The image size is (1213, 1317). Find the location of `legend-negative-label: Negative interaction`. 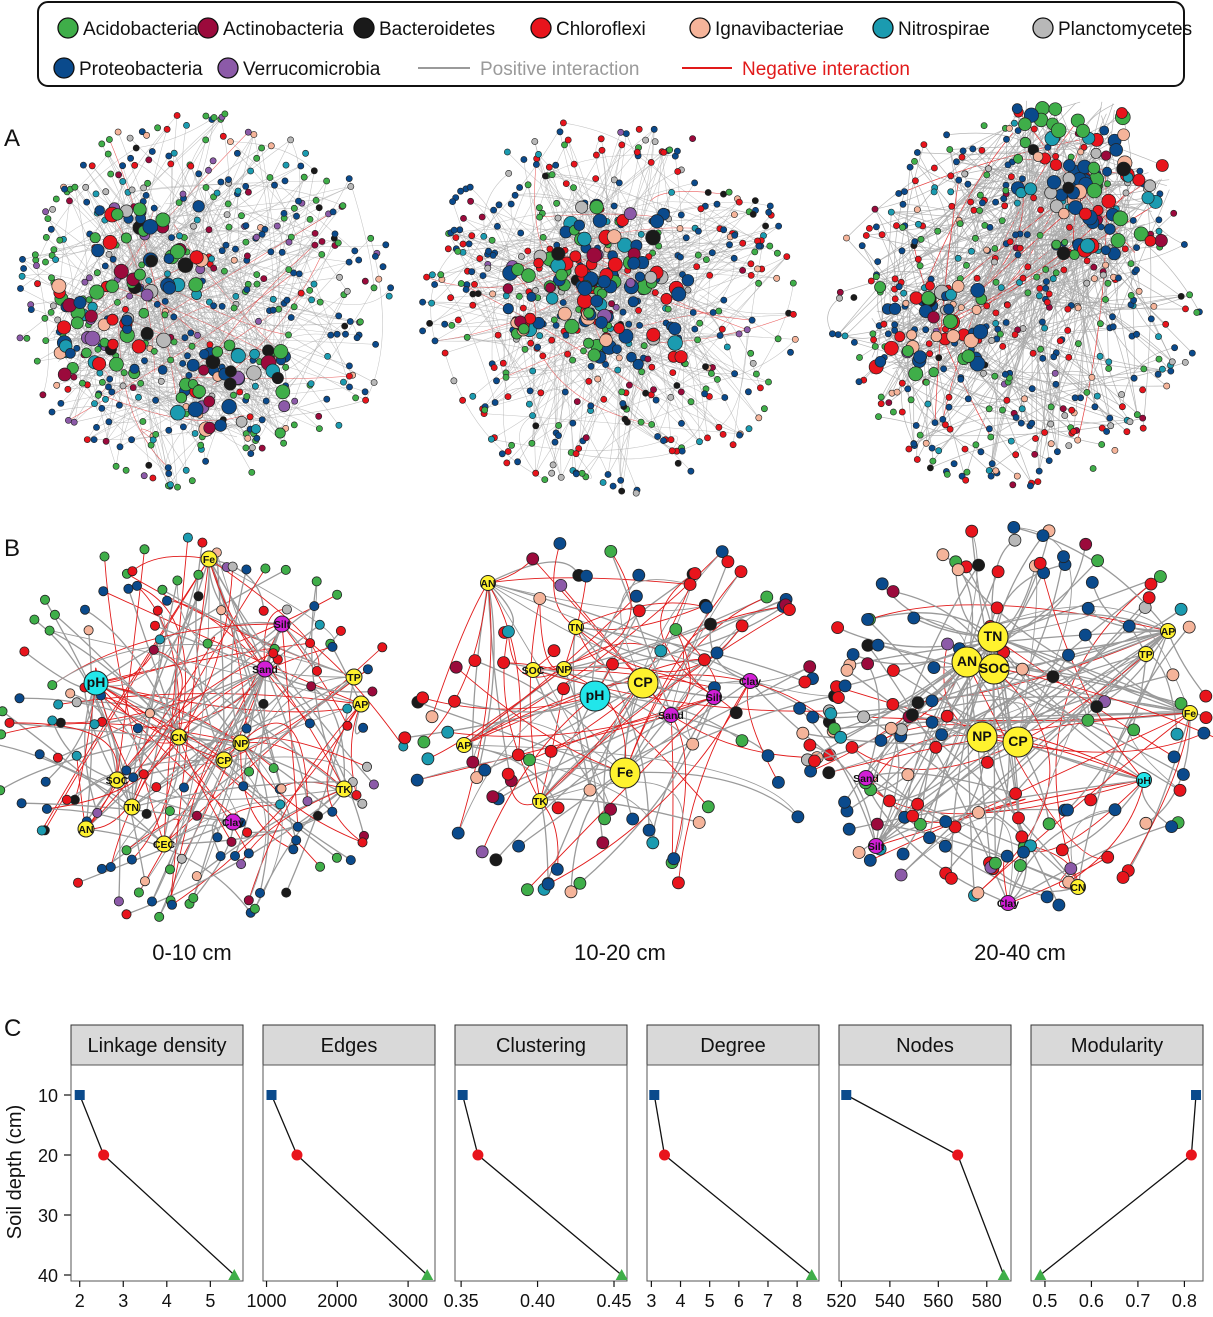

legend-negative-label: Negative interaction is located at coordinates (826, 69).